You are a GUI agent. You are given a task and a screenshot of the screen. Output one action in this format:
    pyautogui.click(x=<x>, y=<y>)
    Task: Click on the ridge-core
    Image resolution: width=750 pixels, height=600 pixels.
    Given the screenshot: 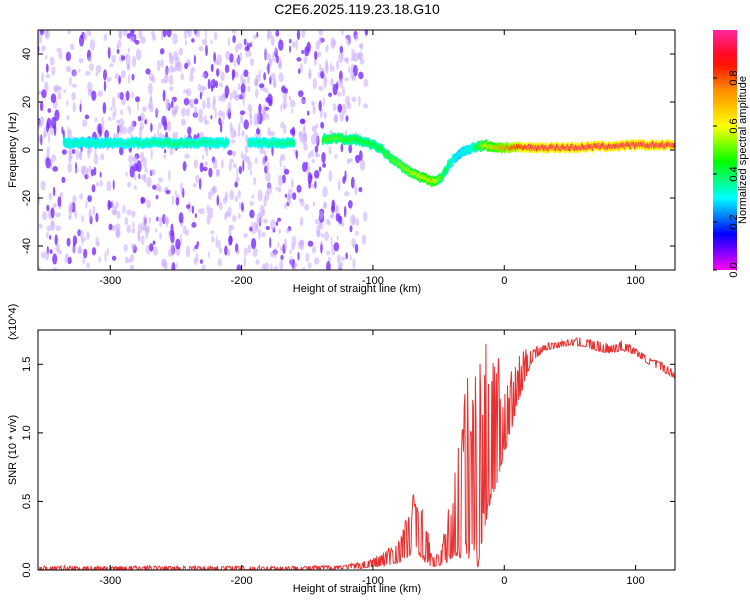 What is the action you would take?
    pyautogui.click(x=227, y=142)
    